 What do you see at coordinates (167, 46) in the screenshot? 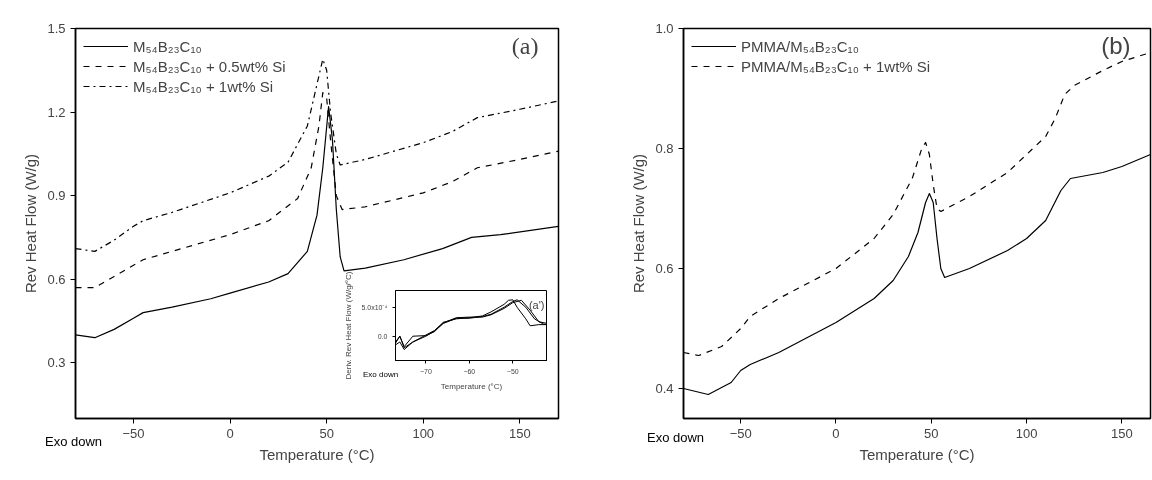
I see `legend-label: M₅₄B₂₃C₁₀` at bounding box center [167, 46].